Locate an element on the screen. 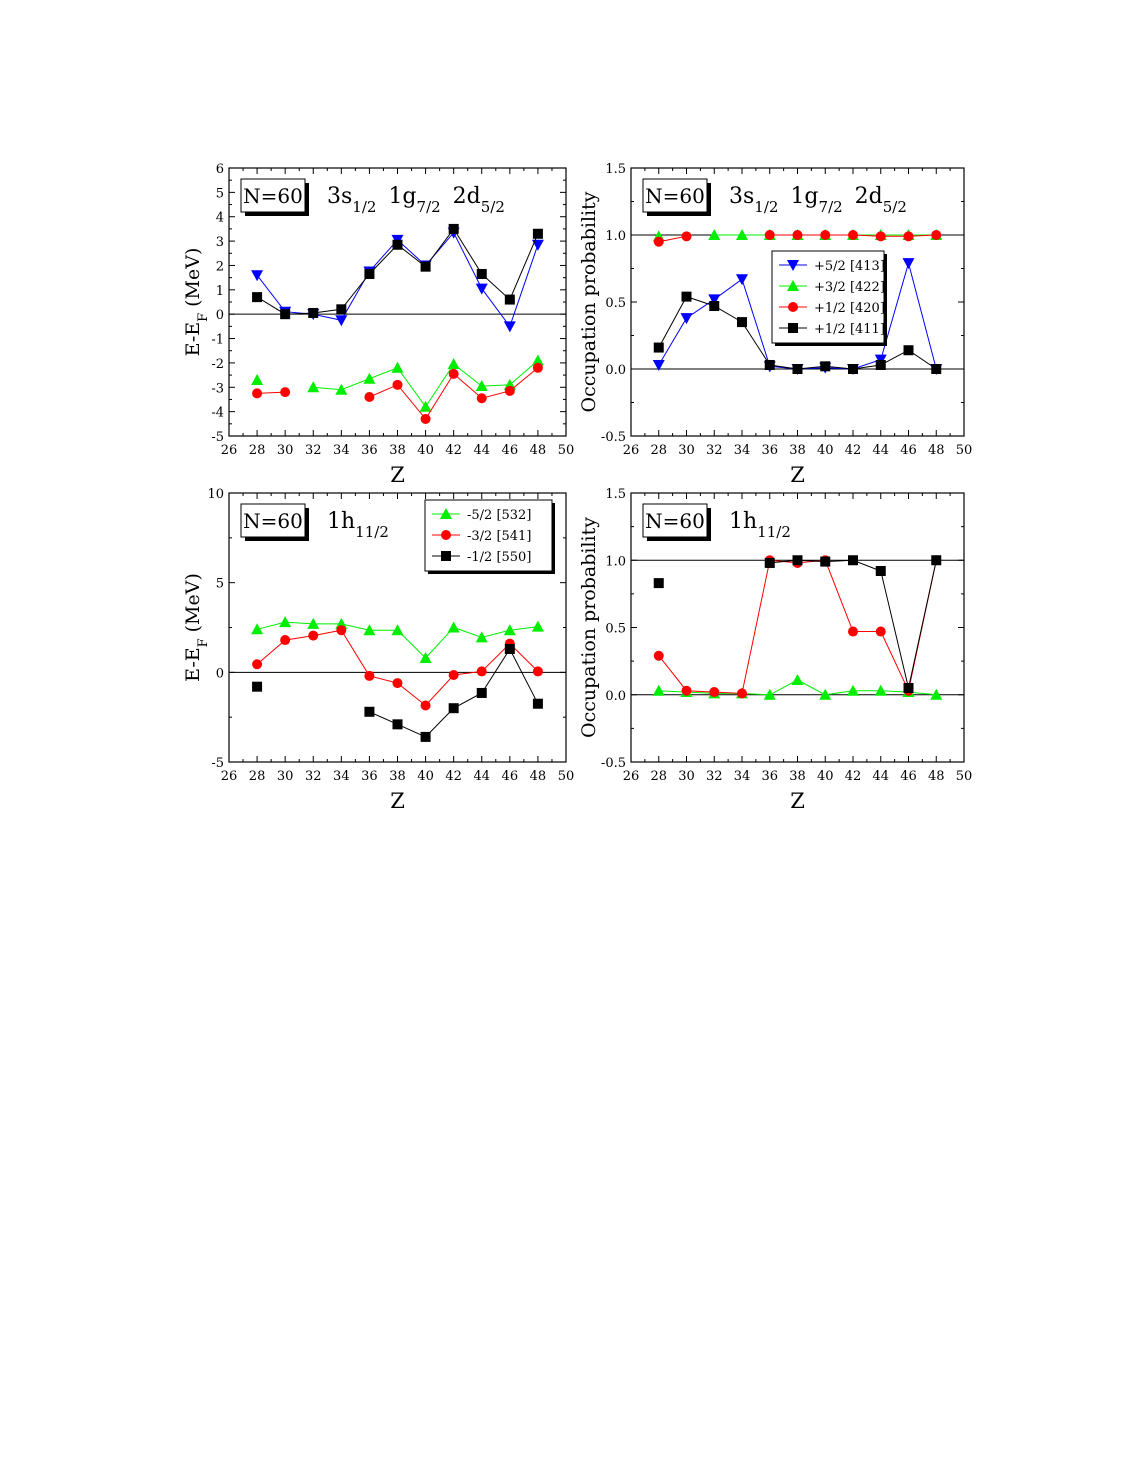  orbital-annotation: 1h11/2 is located at coordinates (760, 525).